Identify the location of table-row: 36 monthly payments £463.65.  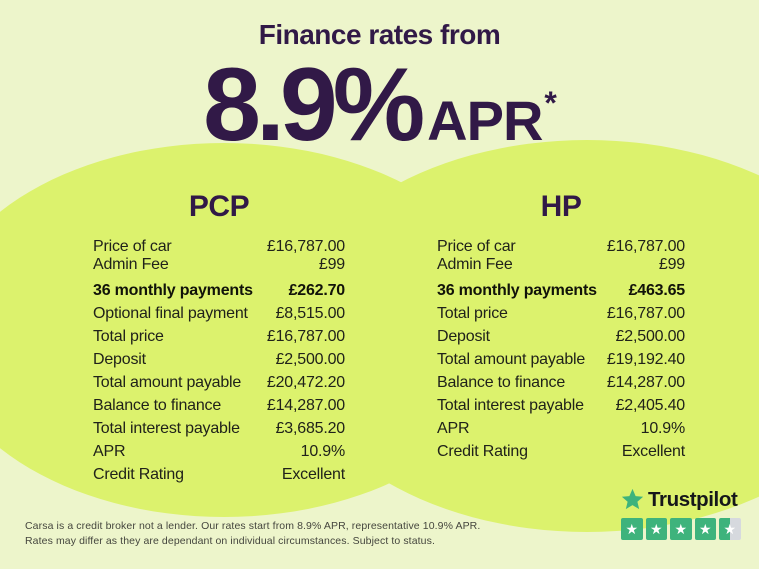
(561, 293).